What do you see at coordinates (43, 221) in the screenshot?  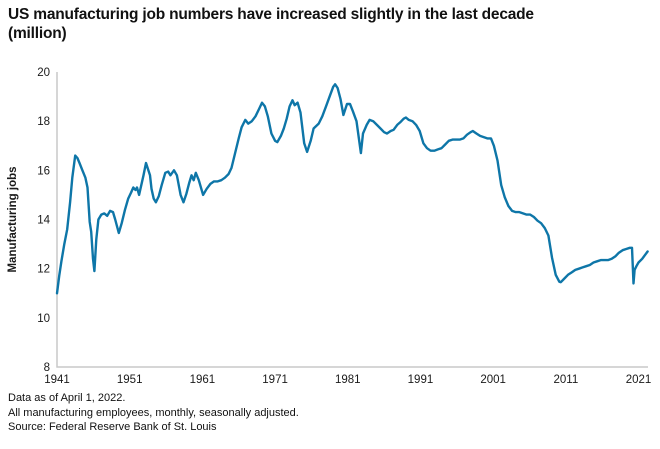 I see `y-tick-label-14: 14` at bounding box center [43, 221].